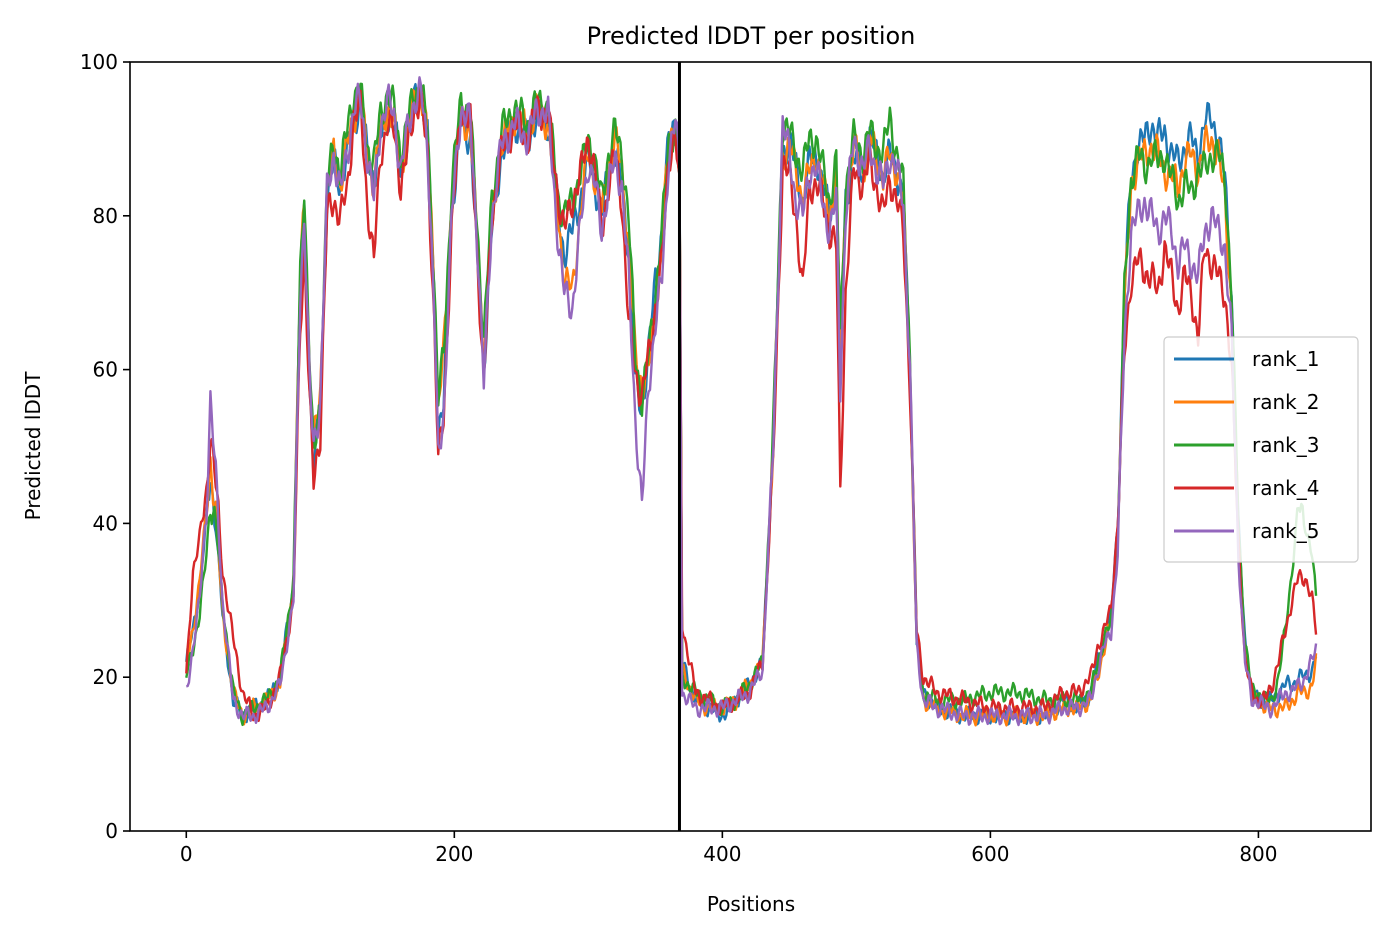  Describe the element at coordinates (105, 677) in the screenshot. I see `y-tick-label: 20` at that location.